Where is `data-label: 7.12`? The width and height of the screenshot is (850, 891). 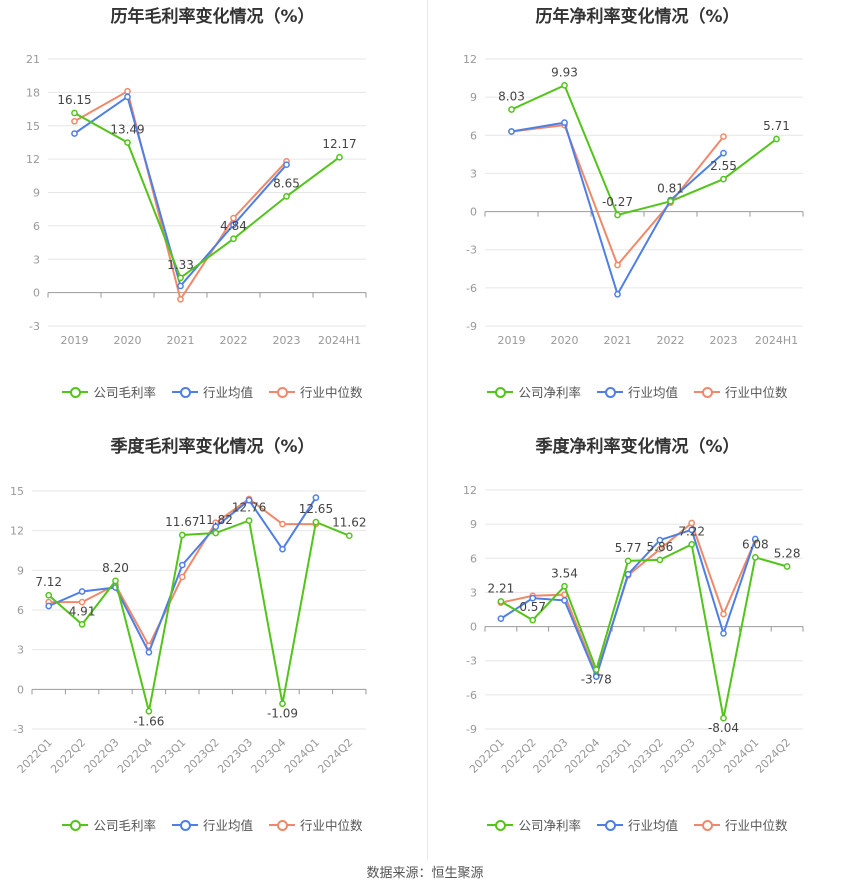 data-label: 7.12 is located at coordinates (48, 582).